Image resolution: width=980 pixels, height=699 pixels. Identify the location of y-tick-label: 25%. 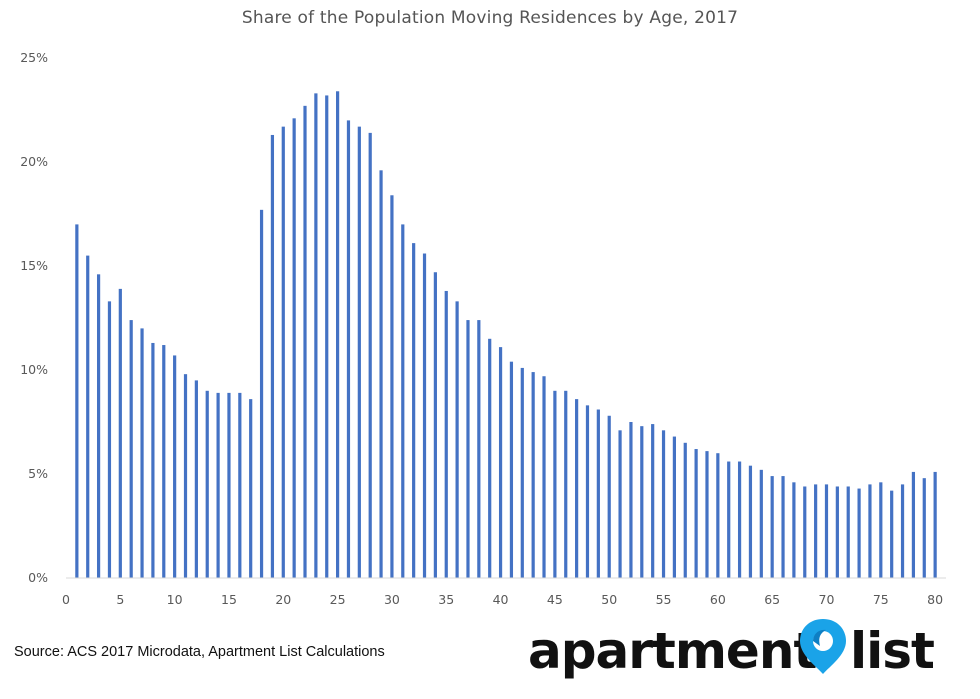
(34, 57).